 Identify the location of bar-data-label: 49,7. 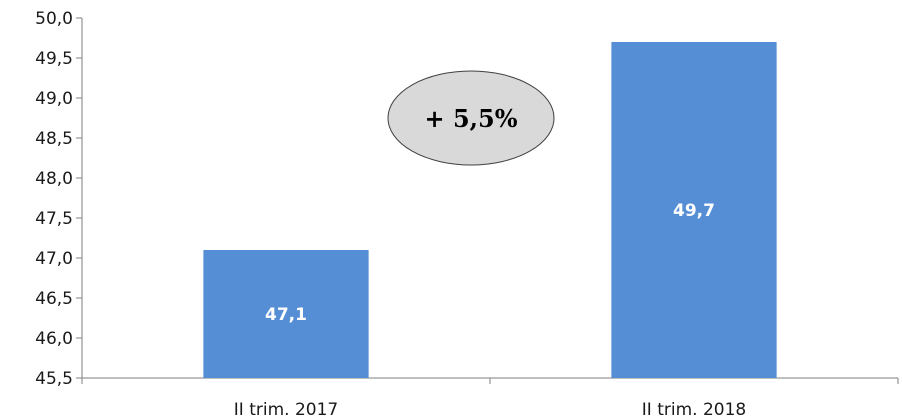
(694, 211).